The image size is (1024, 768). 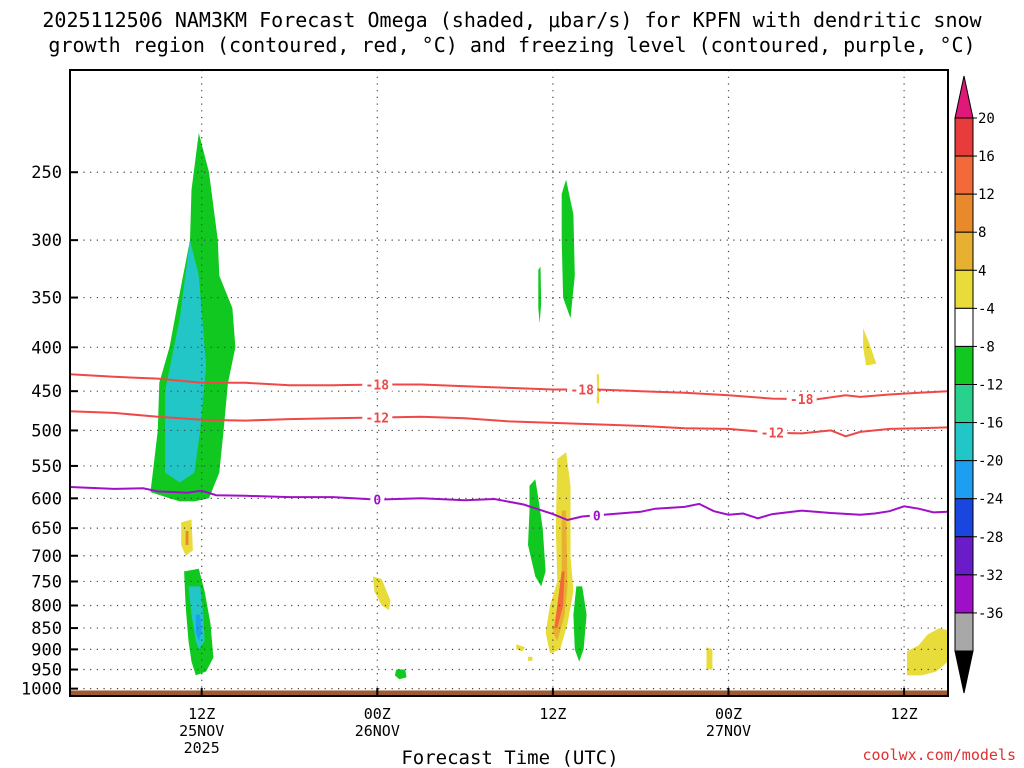 What do you see at coordinates (377, 731) in the screenshot?
I see `x-tick-date-18: 26NOV` at bounding box center [377, 731].